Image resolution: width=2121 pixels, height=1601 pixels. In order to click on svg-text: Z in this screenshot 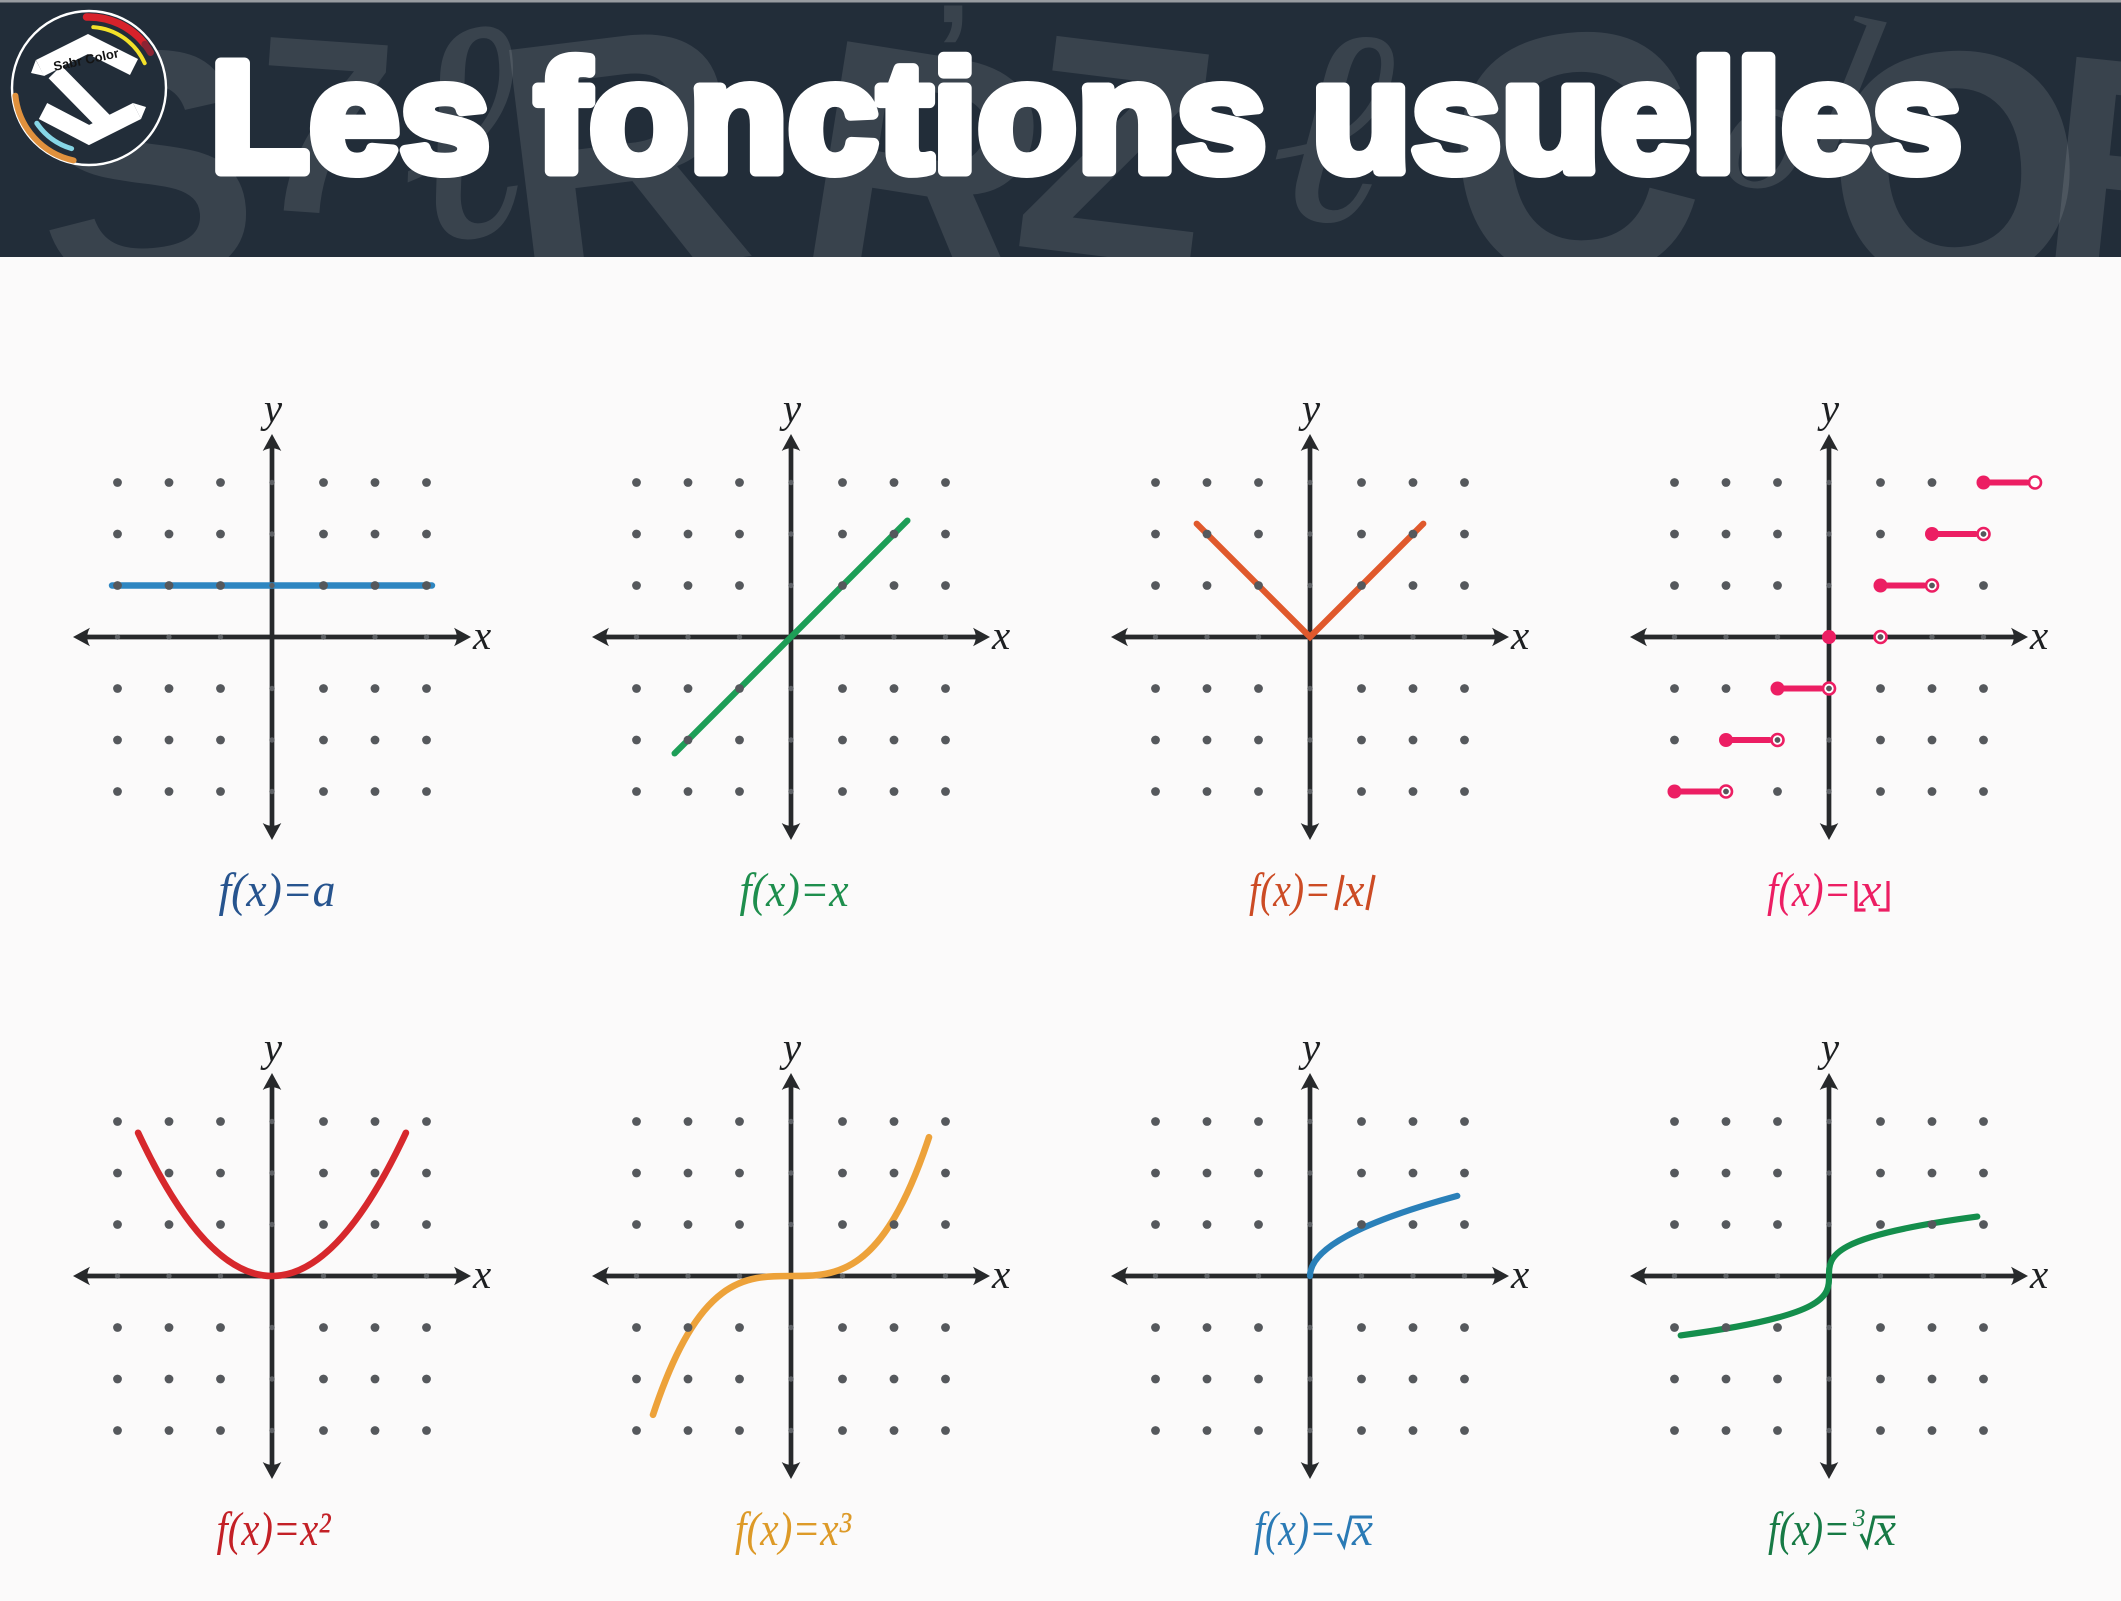, I will do `click(1117, 167)`.